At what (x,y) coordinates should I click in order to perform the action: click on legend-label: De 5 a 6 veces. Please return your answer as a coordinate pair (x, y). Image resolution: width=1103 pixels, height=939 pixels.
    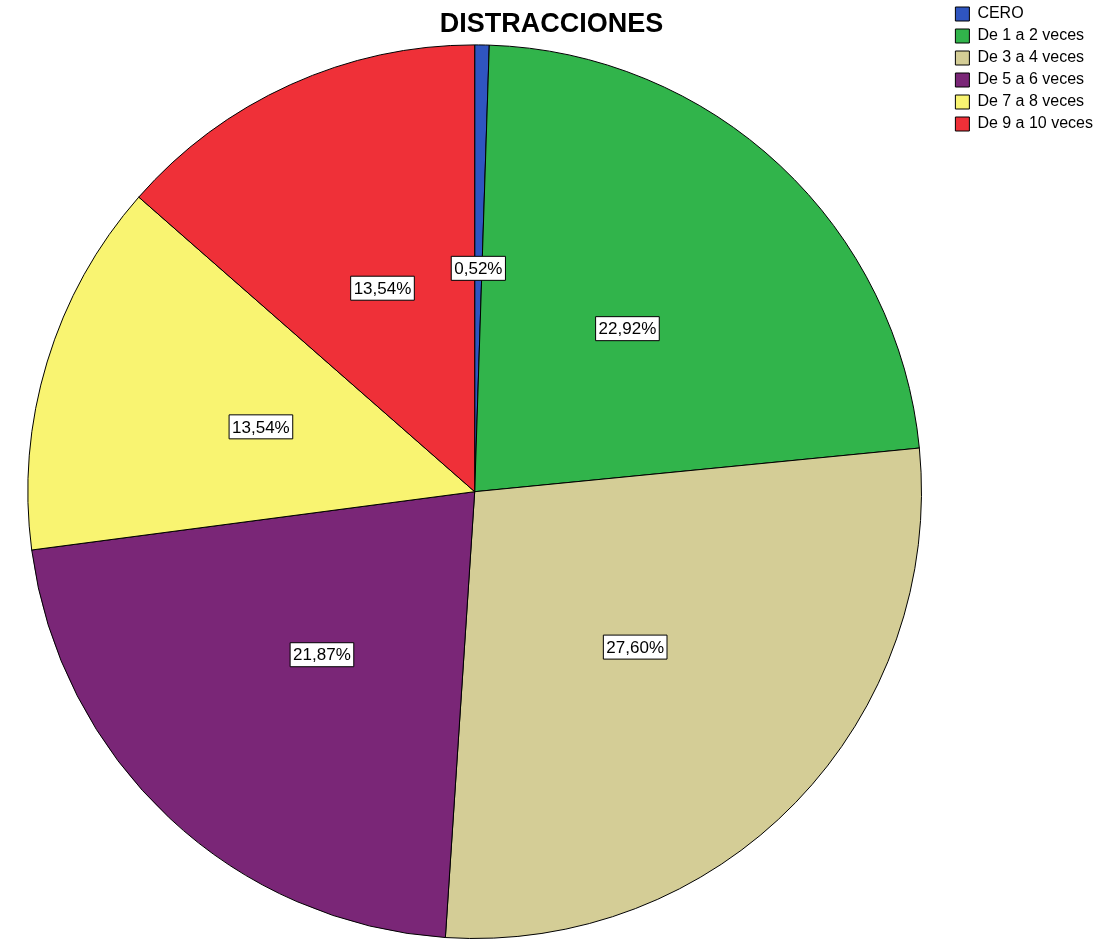
    Looking at the image, I should click on (1031, 79).